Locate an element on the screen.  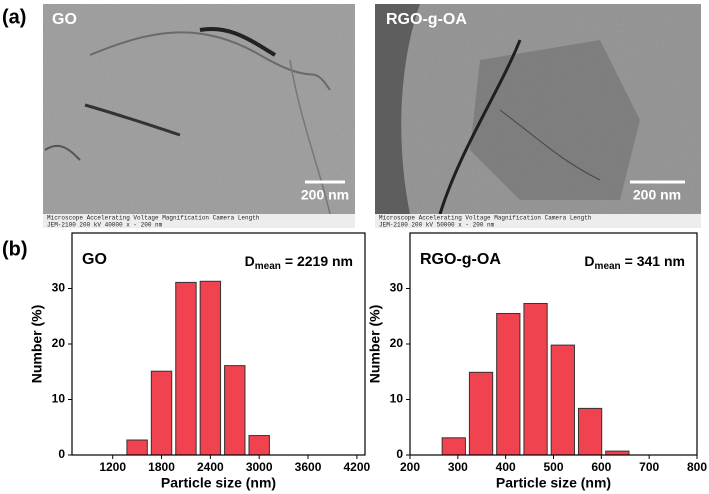
annotation-text: = 2219 nm is located at coordinates (319, 261).